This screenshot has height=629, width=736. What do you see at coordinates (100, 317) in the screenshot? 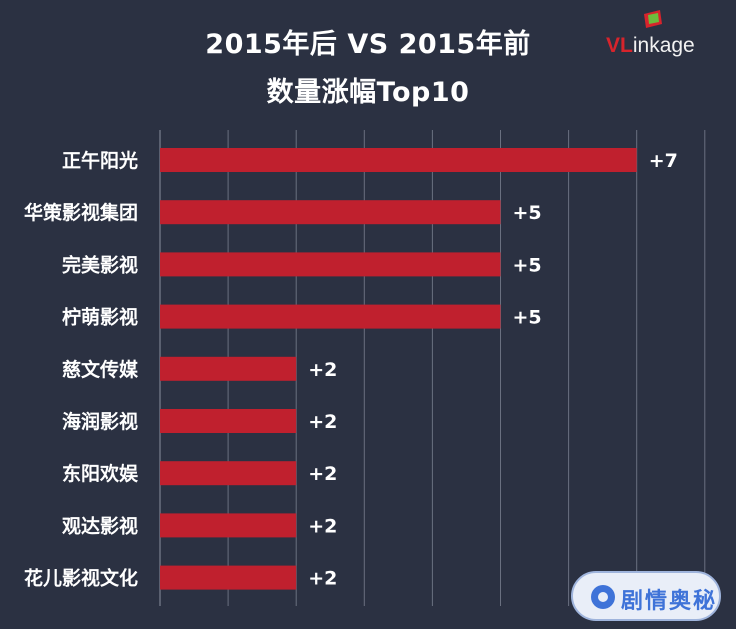
I see `category-label: 柠萌影视` at bounding box center [100, 317].